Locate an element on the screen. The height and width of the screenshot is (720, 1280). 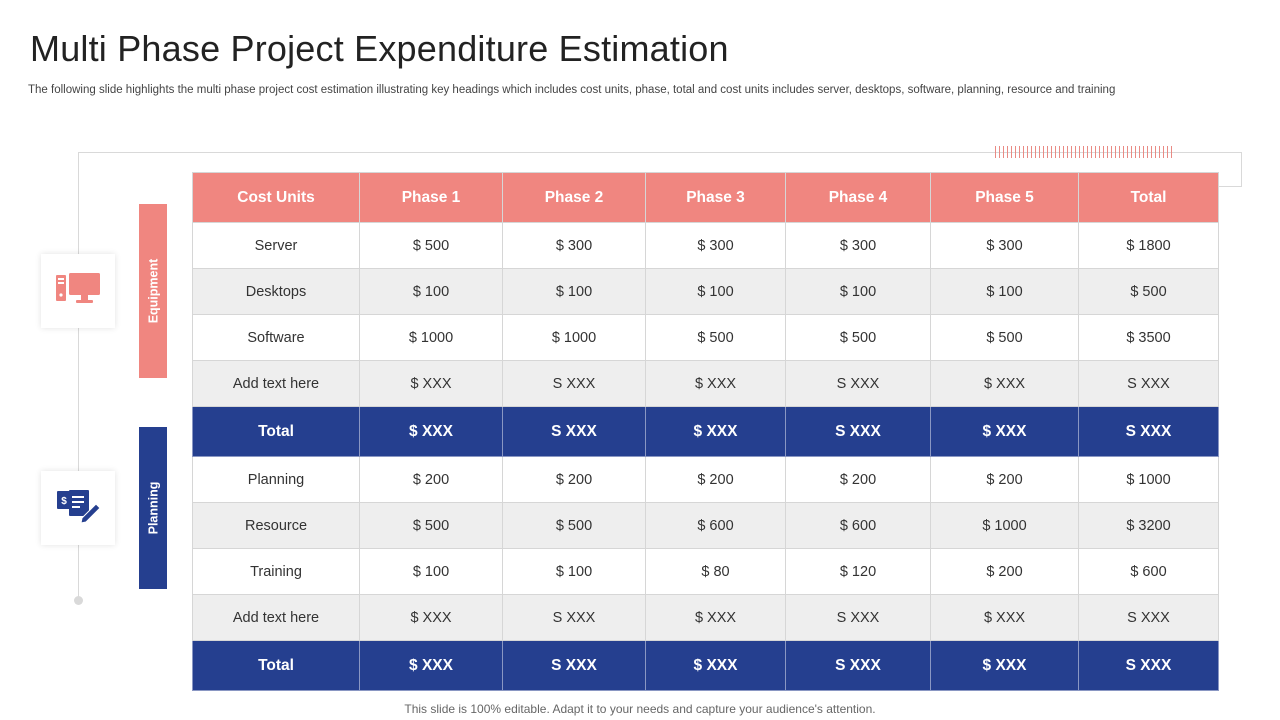
cost-unit-cell: Planning is located at coordinates (276, 479).